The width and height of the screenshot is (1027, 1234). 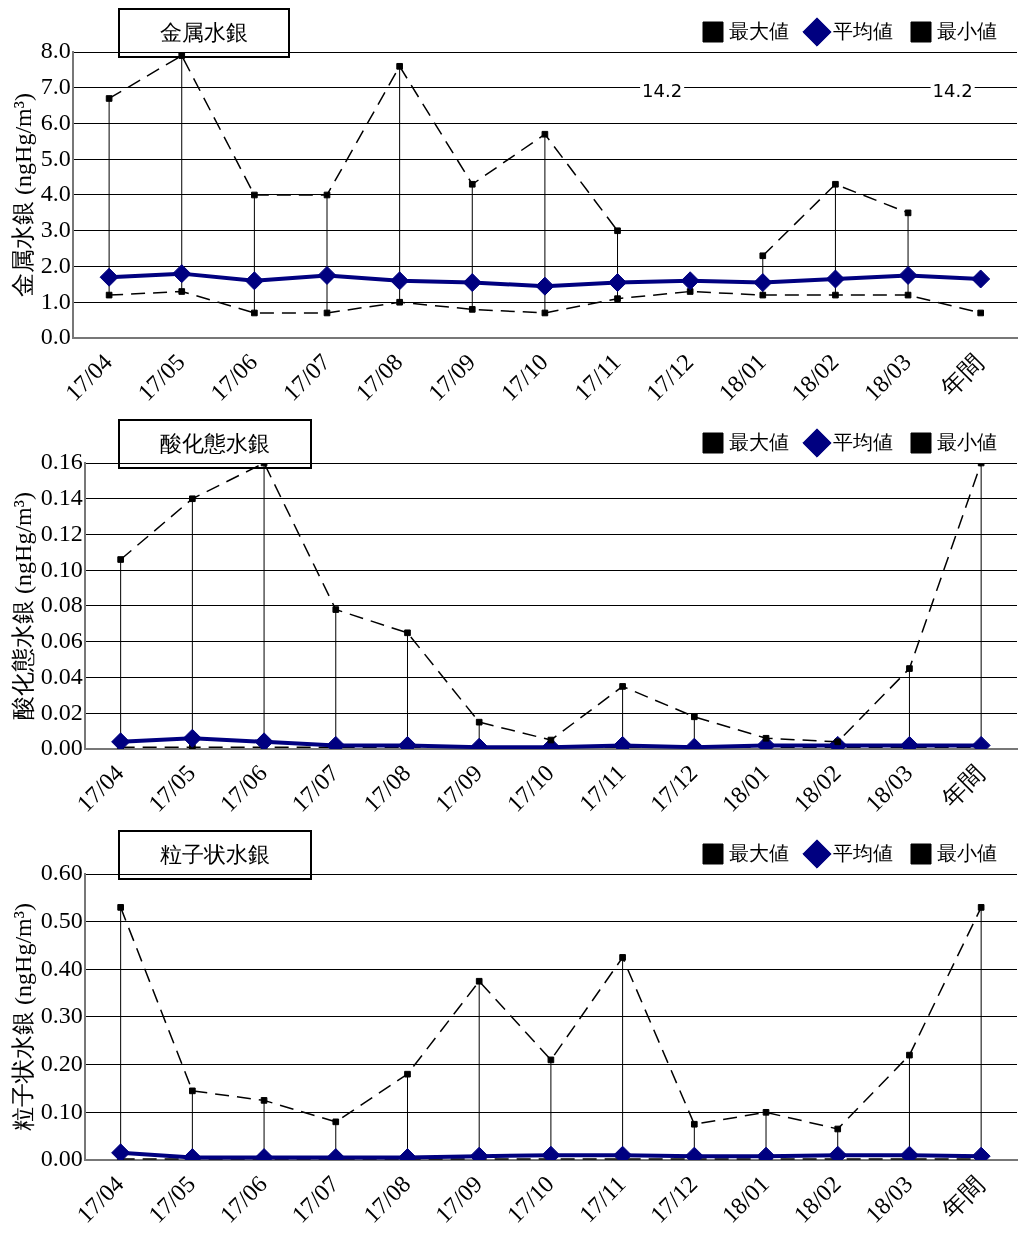 I want to click on y-tick-label: 0.12, so click(x=61, y=532).